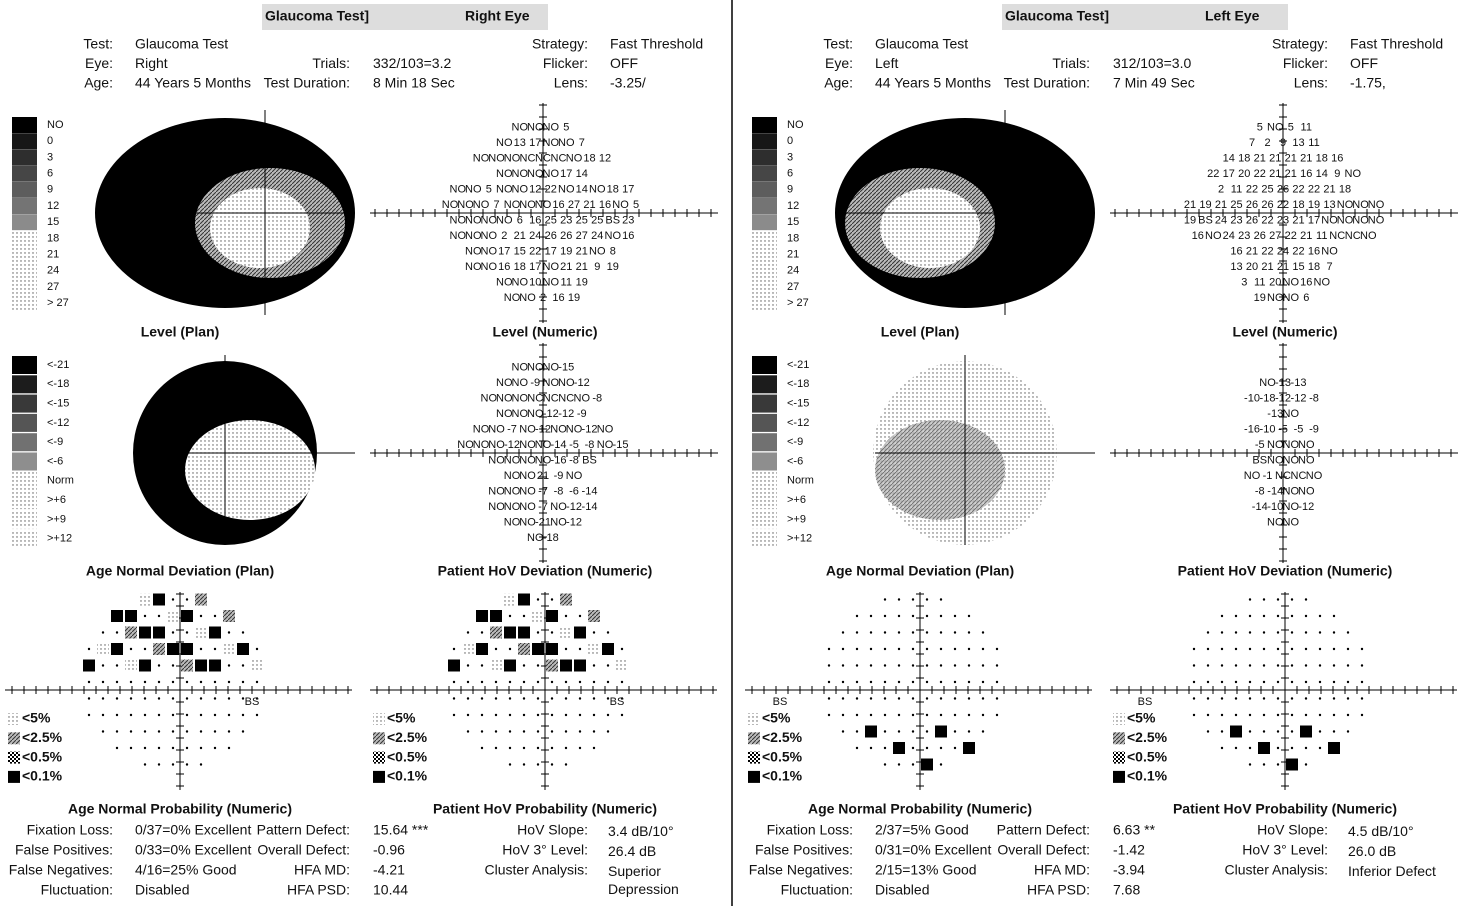 The height and width of the screenshot is (911, 1460). Describe the element at coordinates (800, 481) in the screenshot. I see `legend-label: Norm` at that location.